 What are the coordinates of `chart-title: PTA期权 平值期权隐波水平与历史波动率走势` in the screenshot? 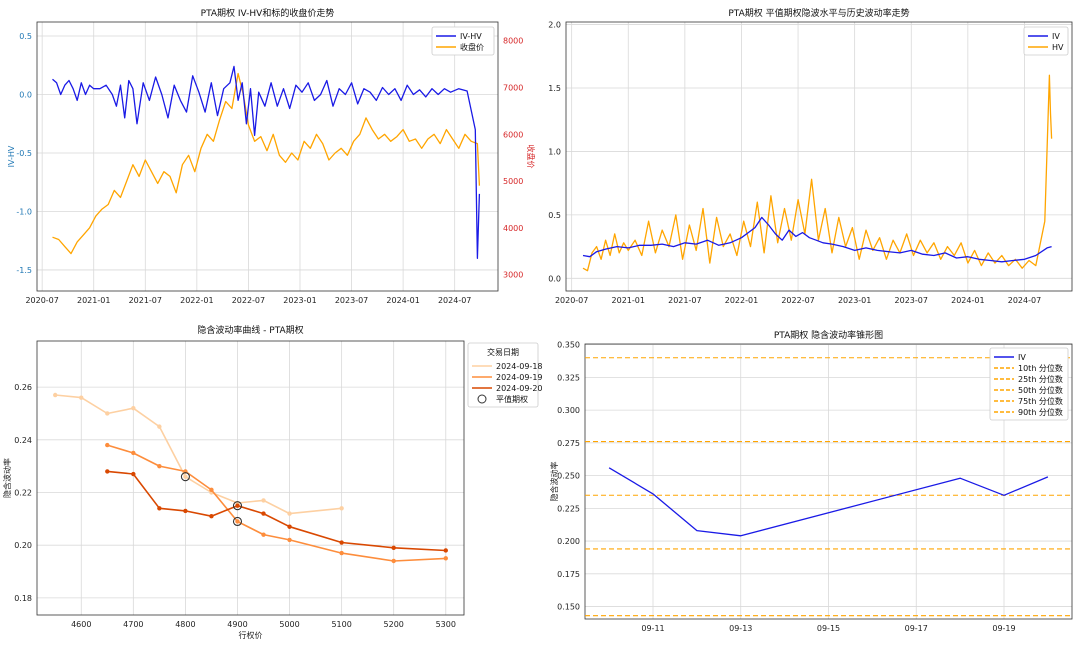 It's located at (818, 13).